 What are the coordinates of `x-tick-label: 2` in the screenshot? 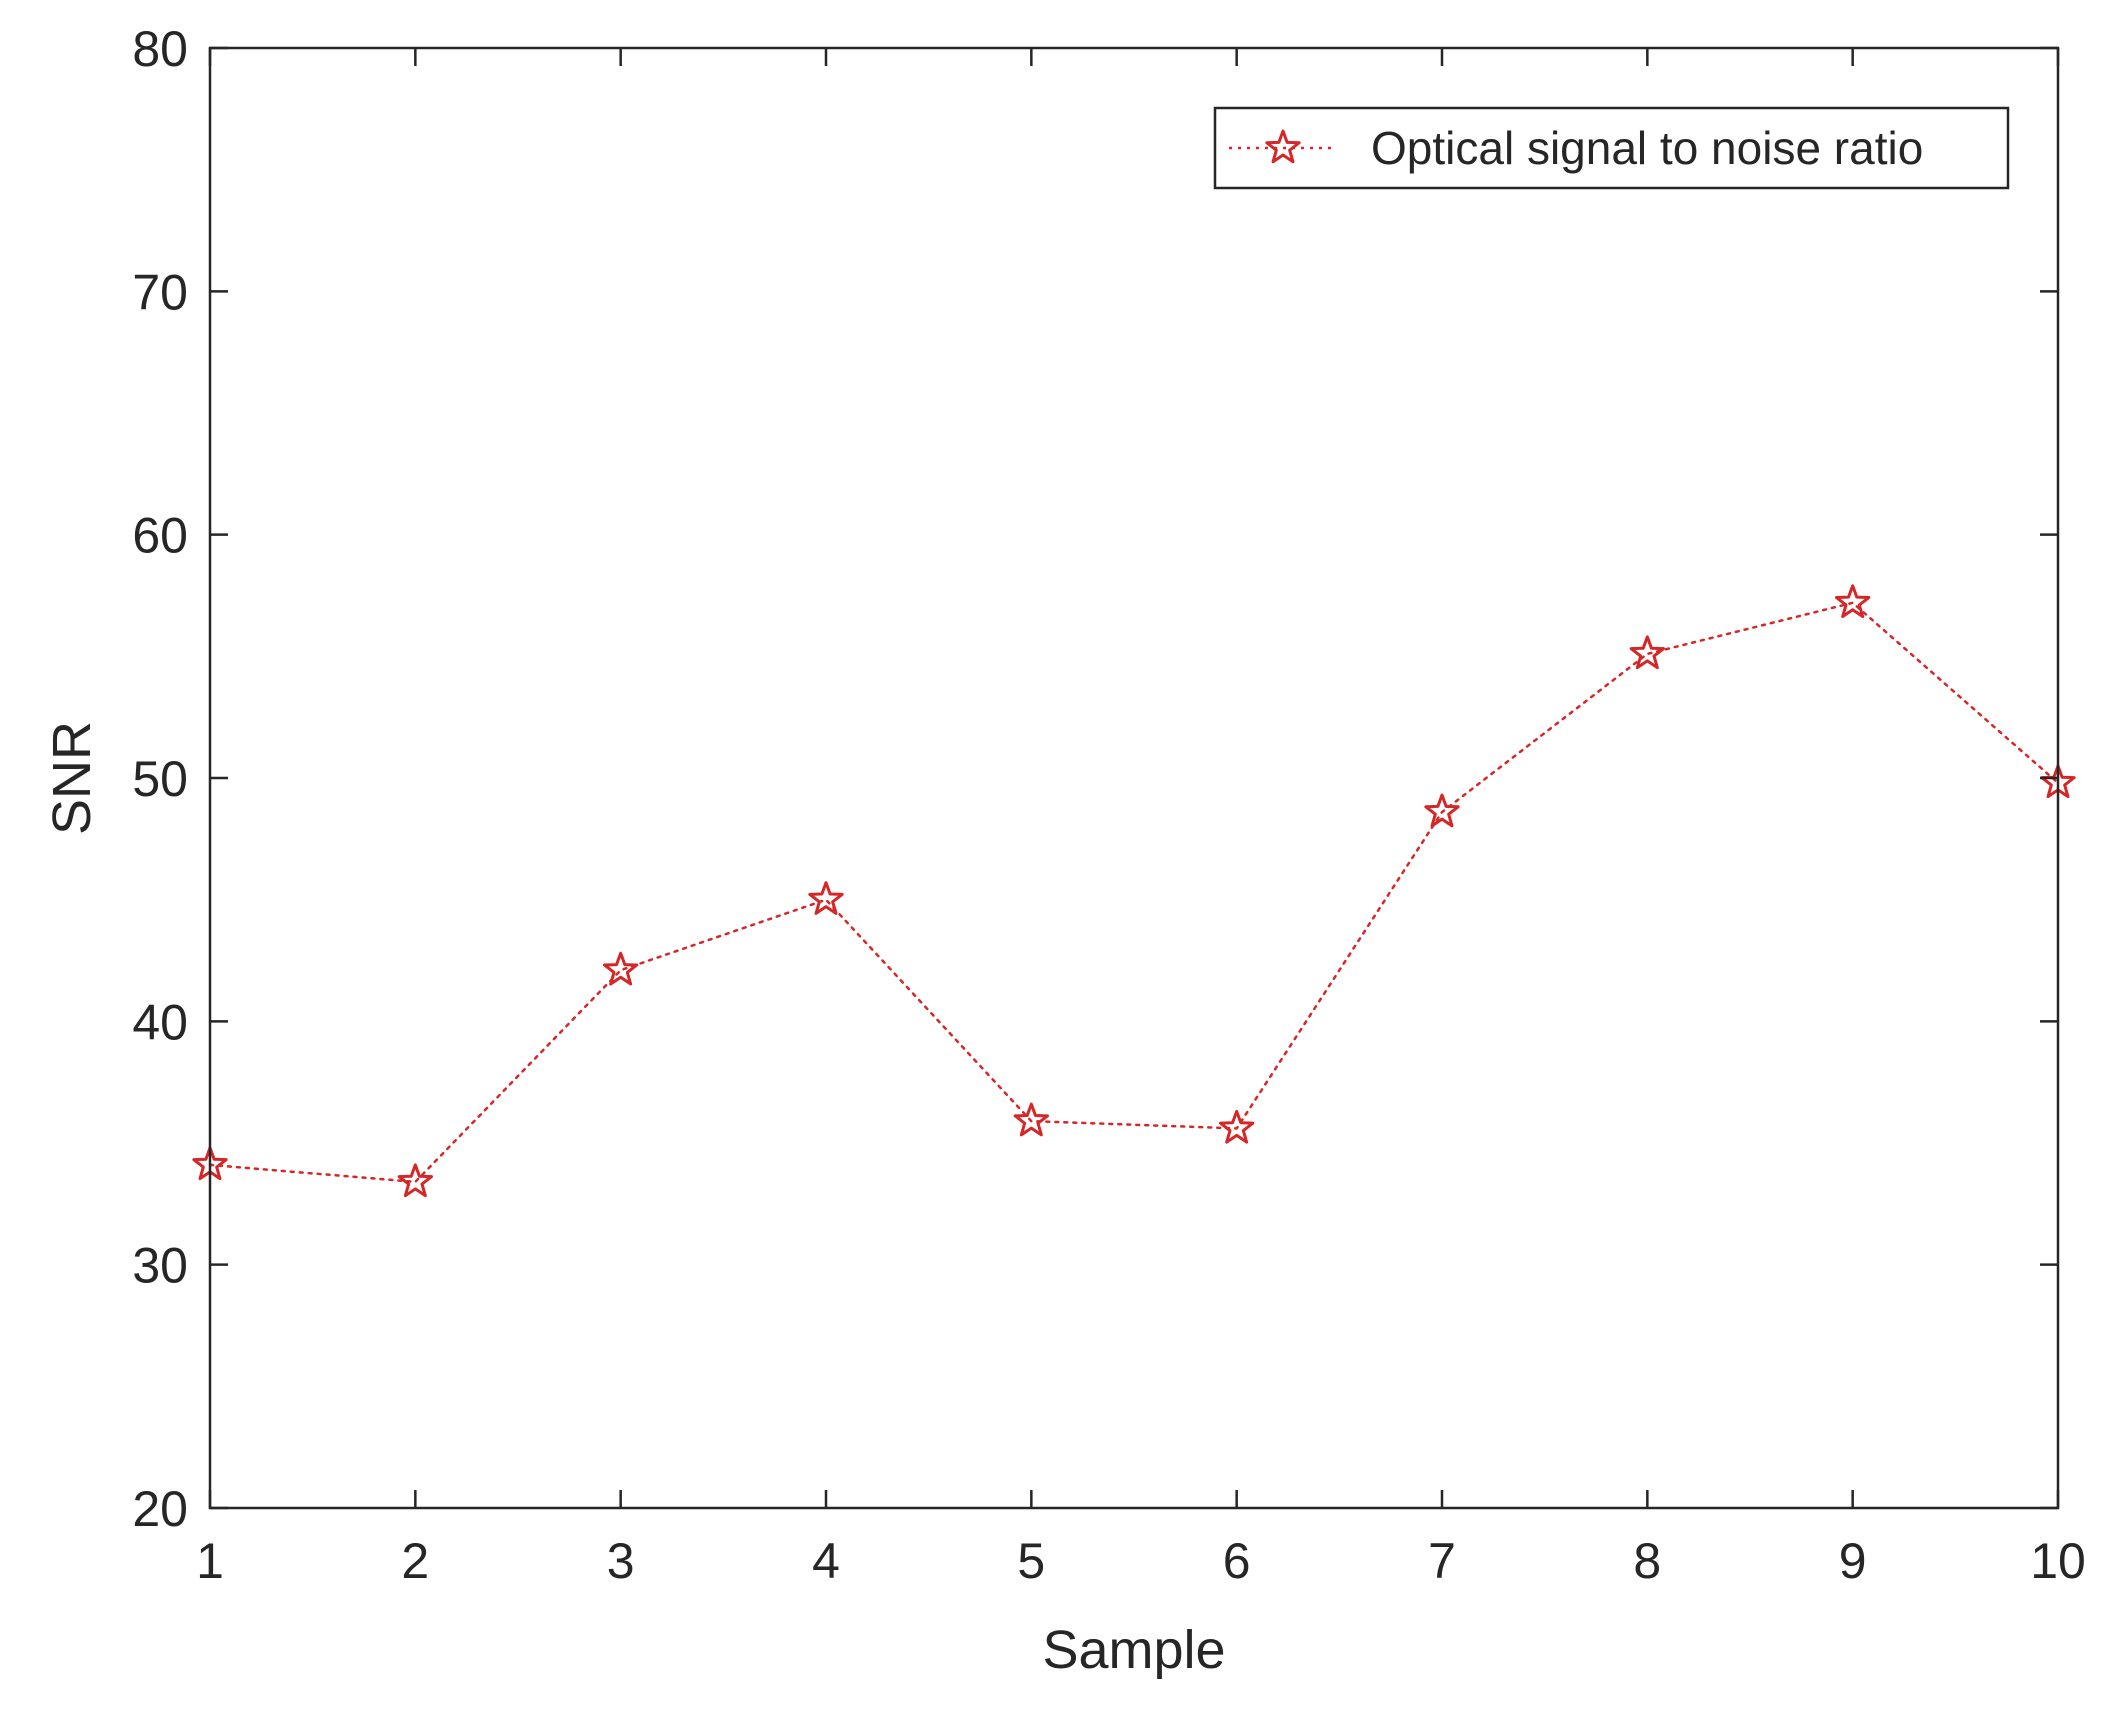 It's located at (415, 1561).